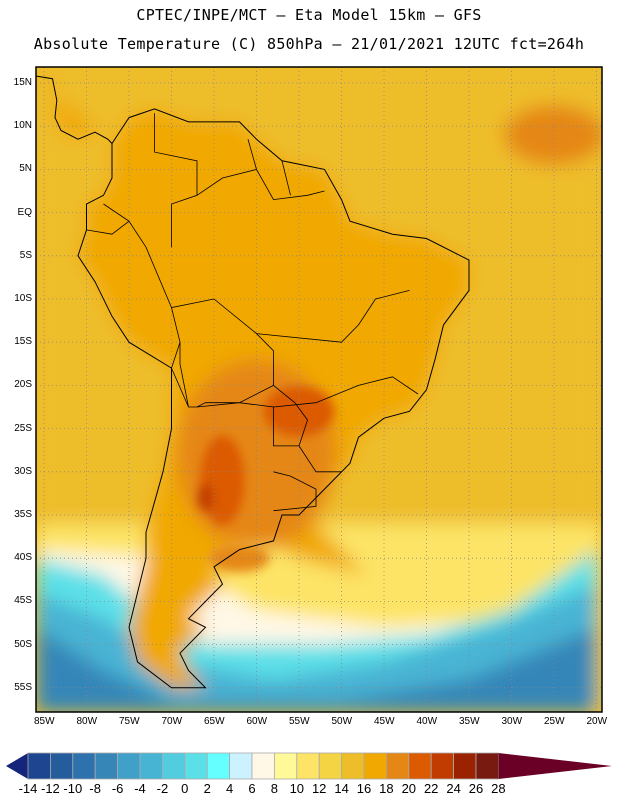 This screenshot has width=618, height=800. Describe the element at coordinates (498, 788) in the screenshot. I see `colorbar-label: 28` at that location.